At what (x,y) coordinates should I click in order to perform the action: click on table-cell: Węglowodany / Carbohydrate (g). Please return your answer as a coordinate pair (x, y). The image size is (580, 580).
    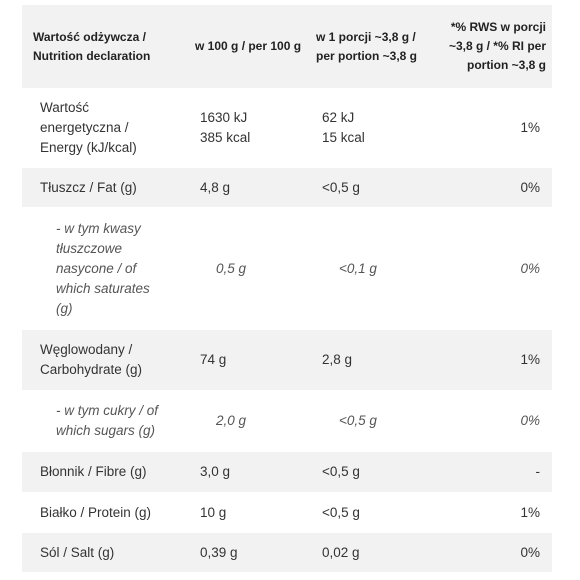
    Looking at the image, I should click on (102, 360).